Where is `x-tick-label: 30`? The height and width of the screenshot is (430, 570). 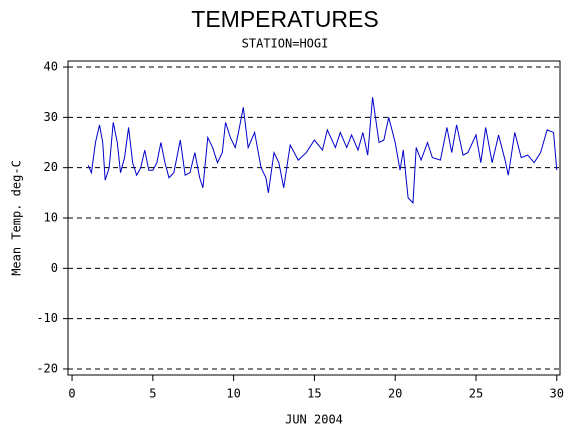 x-tick-label: 30 is located at coordinates (557, 394).